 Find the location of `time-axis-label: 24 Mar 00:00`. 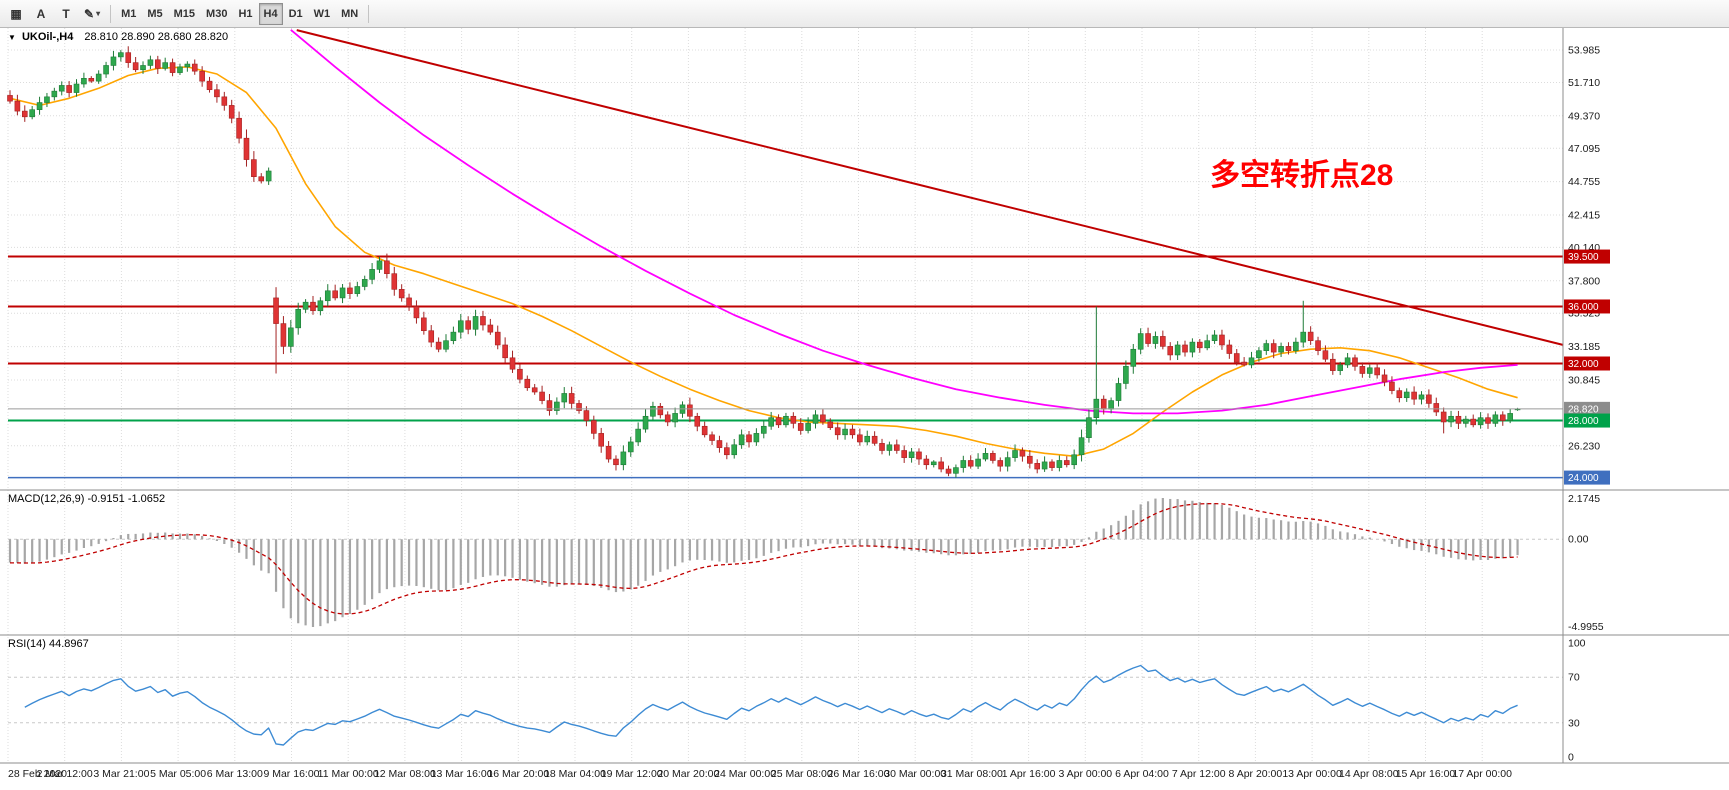

time-axis-label: 24 Mar 00:00 is located at coordinates (745, 774).